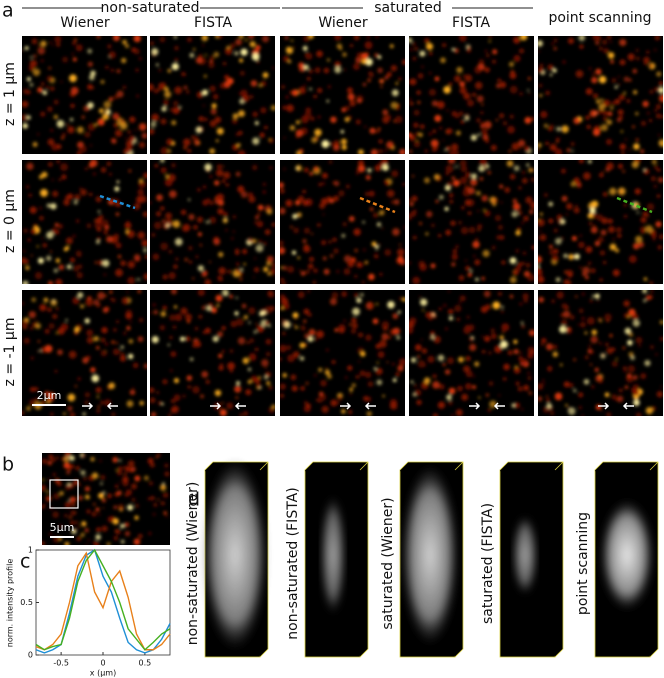  What do you see at coordinates (103, 673) in the screenshot?
I see `x-axis-label: x (µm)` at bounding box center [103, 673].